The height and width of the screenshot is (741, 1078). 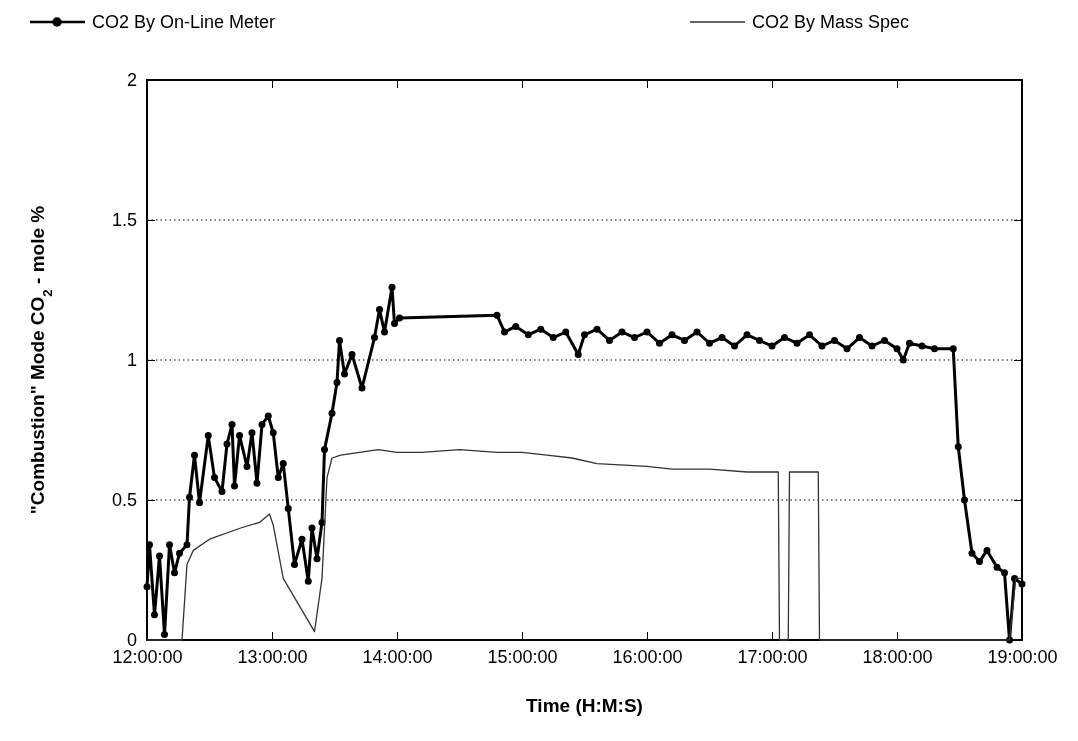 What do you see at coordinates (831, 22) in the screenshot?
I see `legend-label: CO2 By Mass Spec` at bounding box center [831, 22].